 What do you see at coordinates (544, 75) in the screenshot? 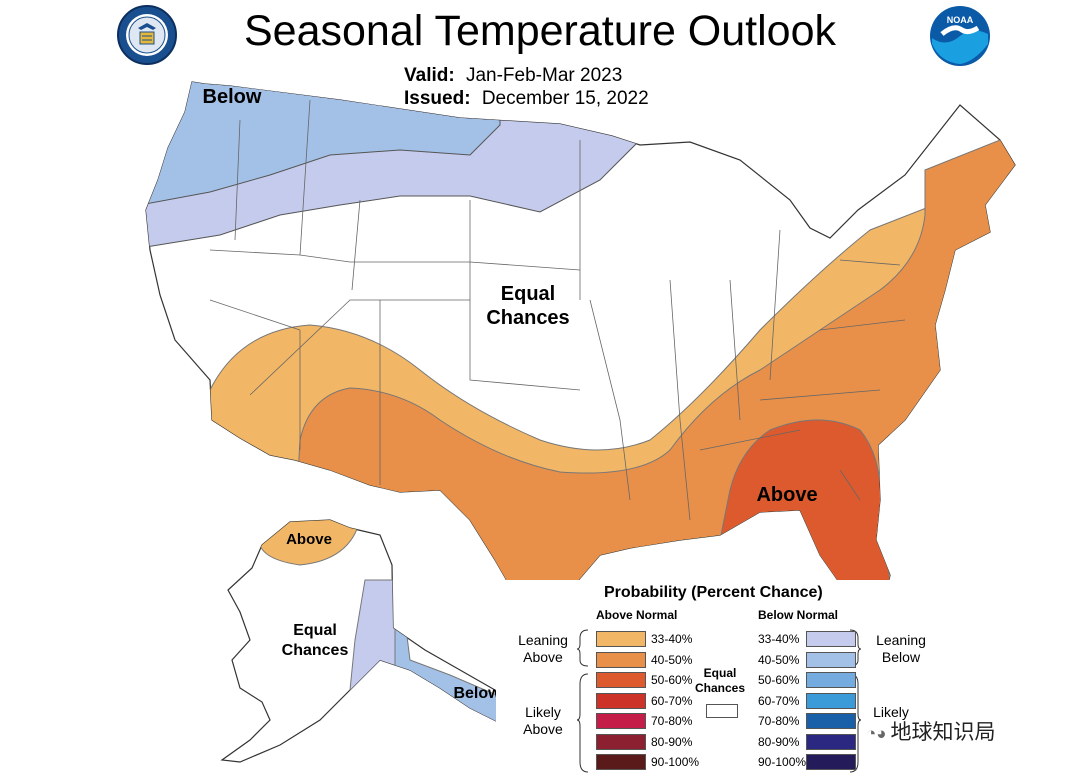
I see `valid-value: Jan-Feb-Mar 2023` at bounding box center [544, 75].